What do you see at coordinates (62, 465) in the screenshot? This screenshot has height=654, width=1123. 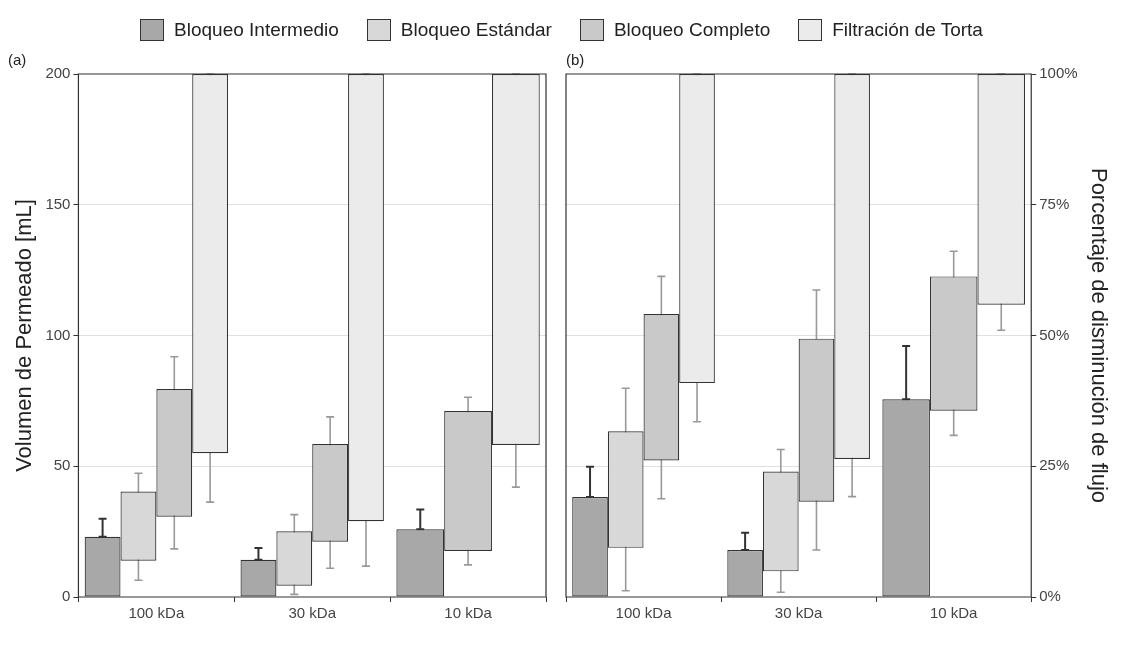 I see `y-tick-label: 50` at bounding box center [62, 465].